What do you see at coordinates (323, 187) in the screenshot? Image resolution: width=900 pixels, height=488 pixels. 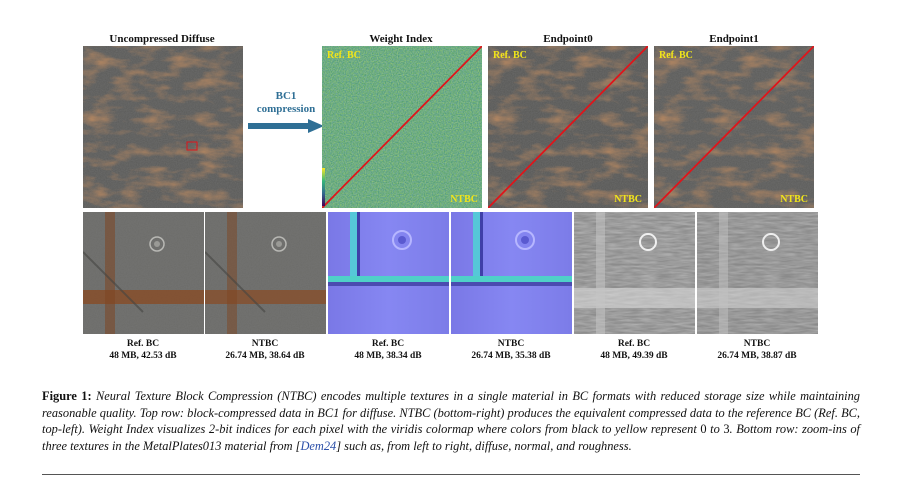 I see `viridis-colorbar` at bounding box center [323, 187].